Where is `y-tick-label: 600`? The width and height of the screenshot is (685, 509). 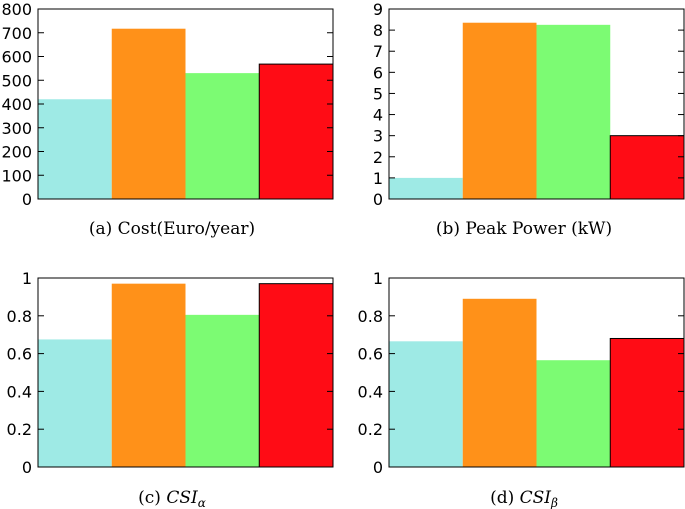
y-tick-label: 600 is located at coordinates (16, 57).